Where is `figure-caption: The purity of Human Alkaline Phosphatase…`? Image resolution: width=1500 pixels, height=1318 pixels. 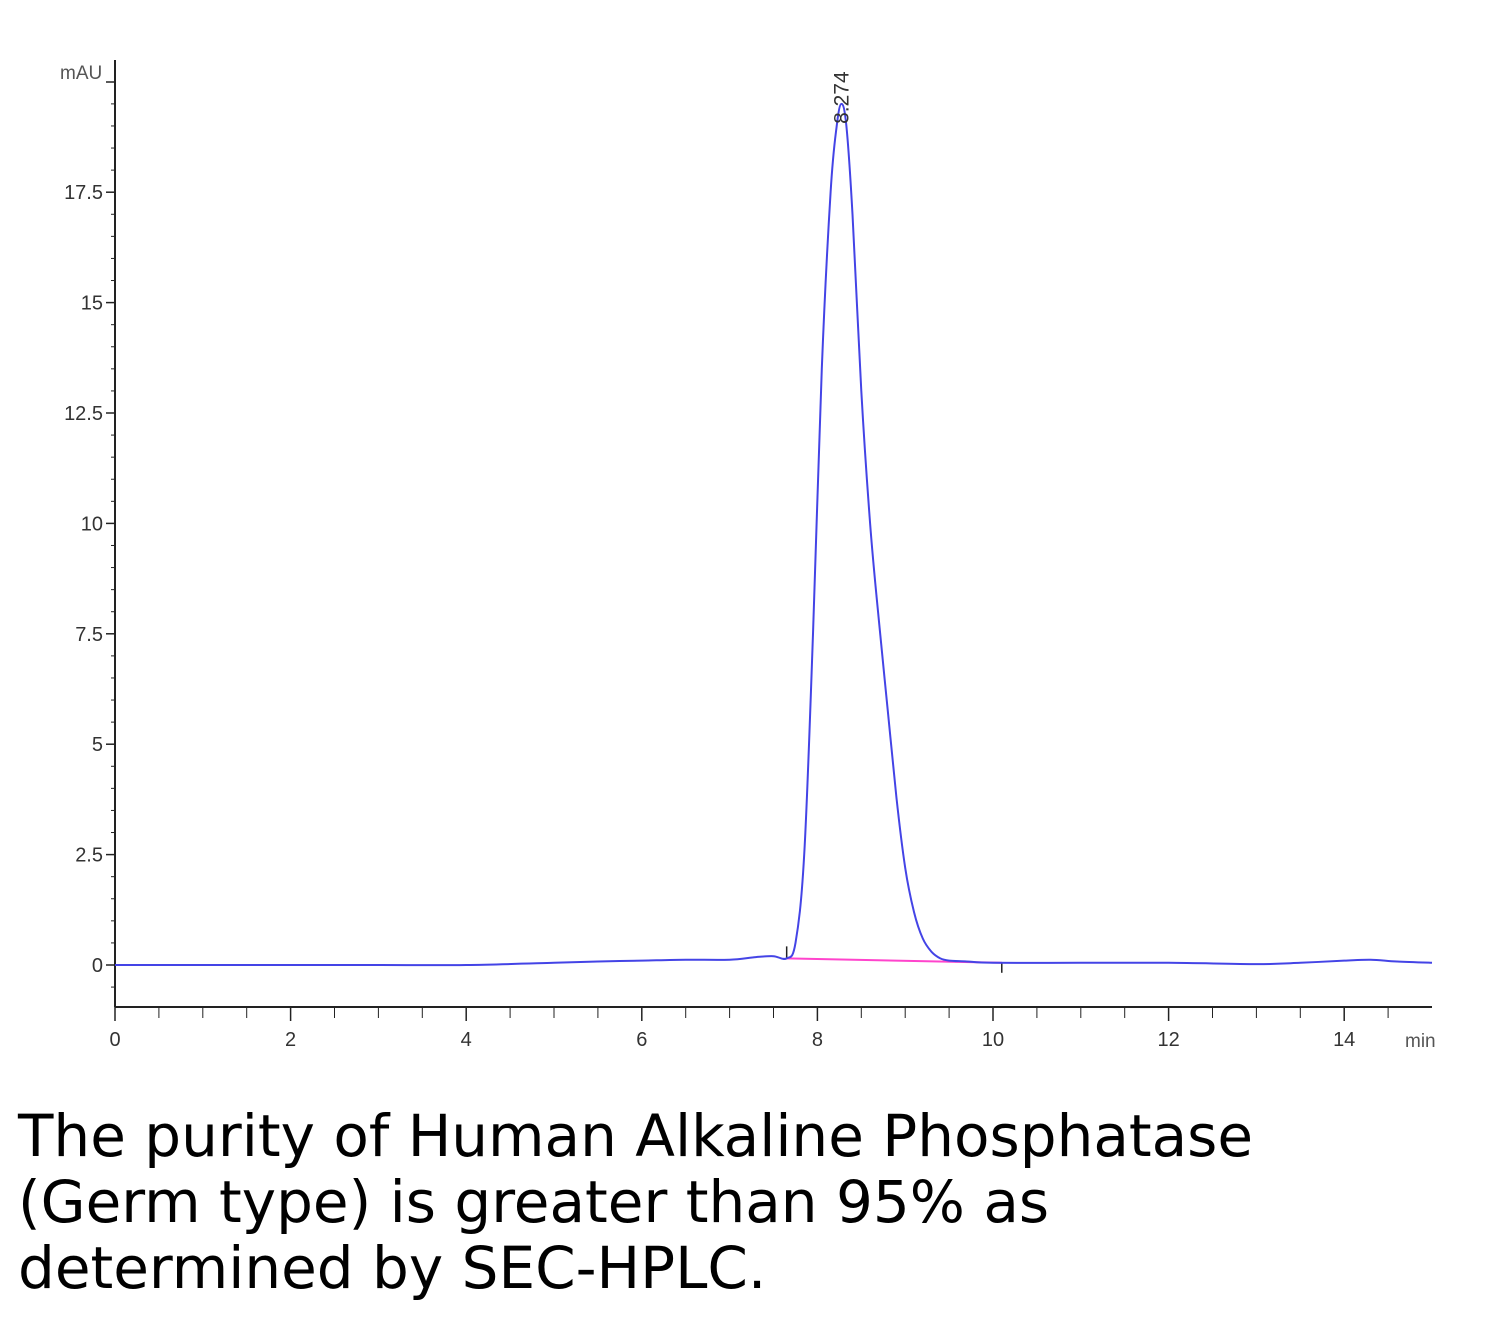
figure-caption: The purity of Human Alkaline Phosphatase… is located at coordinates (748, 1202).